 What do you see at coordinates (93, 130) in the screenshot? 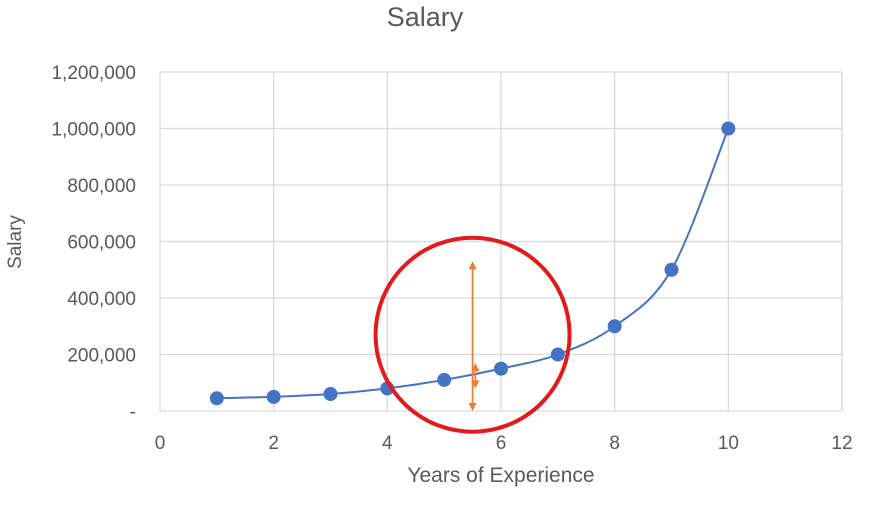
I see `y-tick-label: 1,000,000` at bounding box center [93, 130].